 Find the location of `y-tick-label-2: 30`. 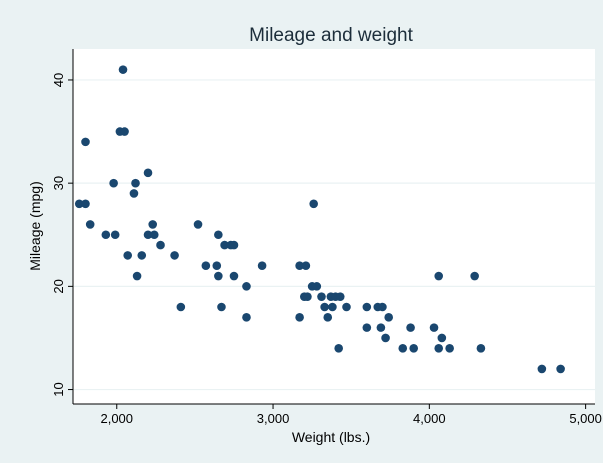

y-tick-label-2: 30 is located at coordinates (58, 183).